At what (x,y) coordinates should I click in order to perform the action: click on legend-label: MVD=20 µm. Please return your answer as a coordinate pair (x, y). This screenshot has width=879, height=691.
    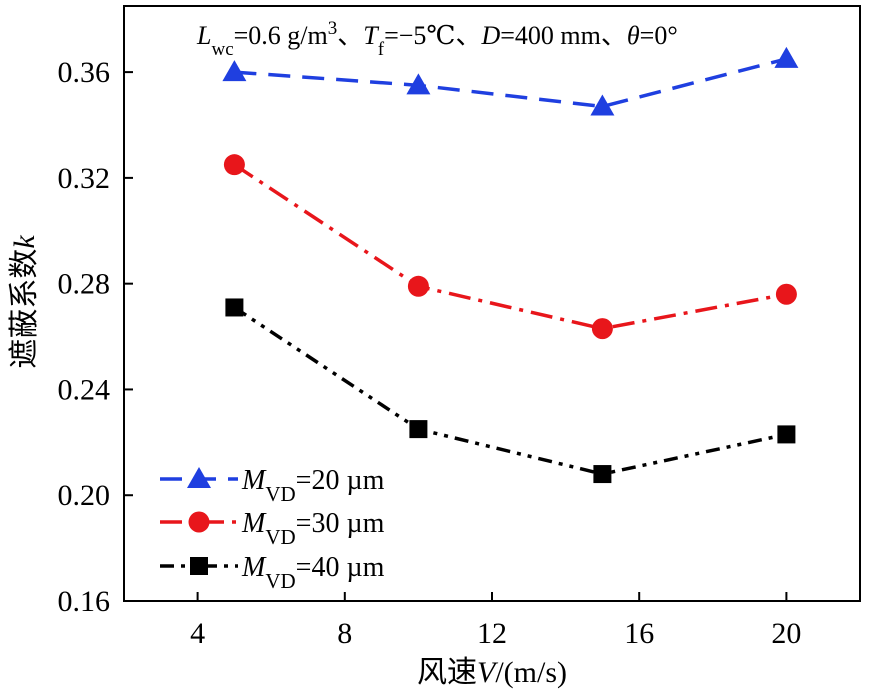
    Looking at the image, I should click on (313, 485).